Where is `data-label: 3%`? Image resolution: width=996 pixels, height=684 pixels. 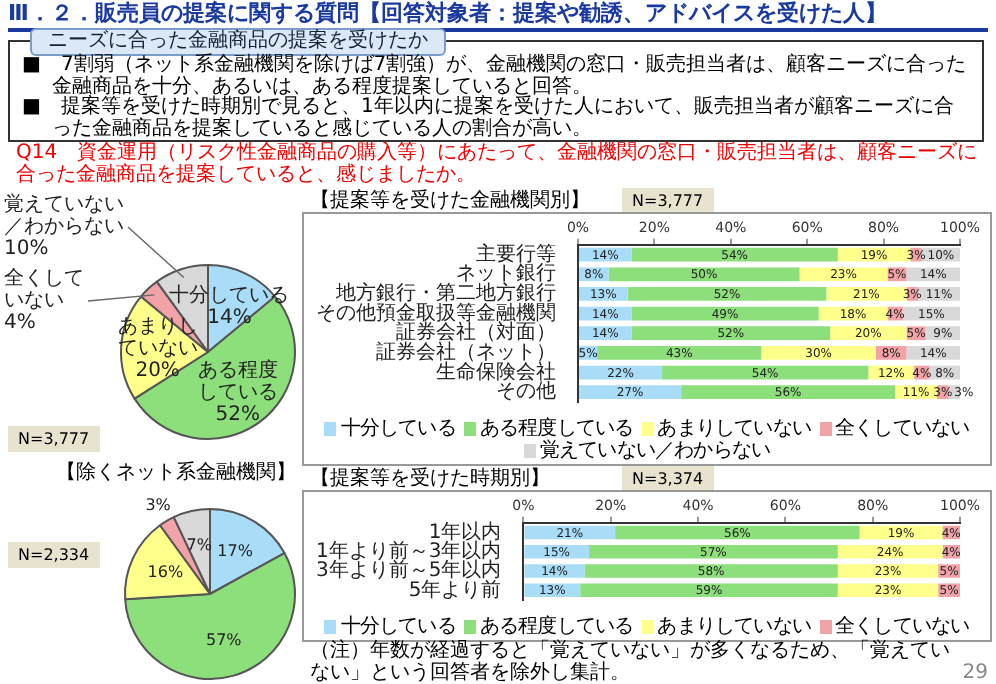
data-label: 3% is located at coordinates (158, 505).